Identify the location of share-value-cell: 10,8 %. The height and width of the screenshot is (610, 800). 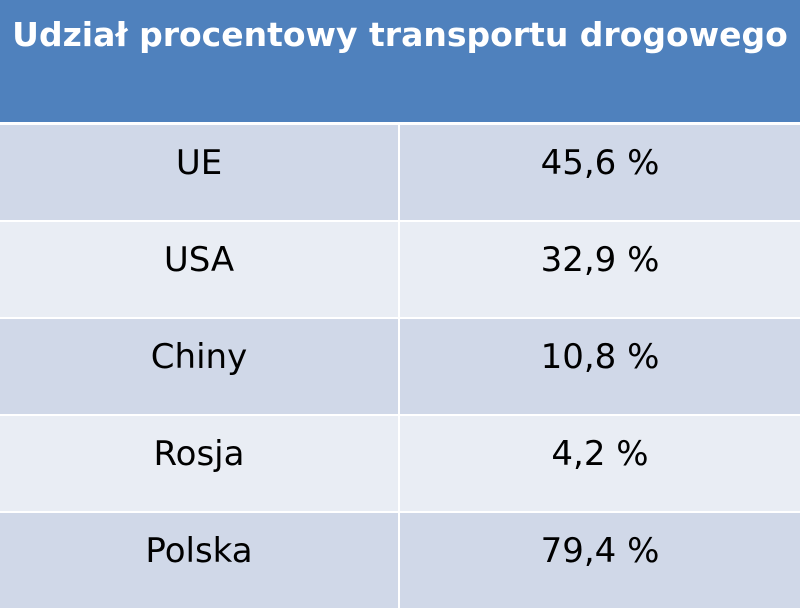
(599, 367).